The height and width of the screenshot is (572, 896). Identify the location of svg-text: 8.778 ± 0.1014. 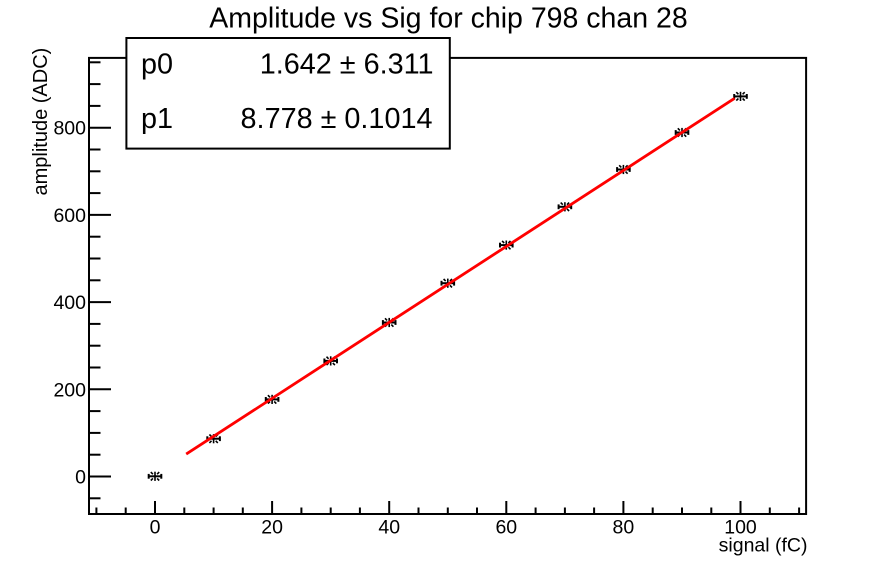
(337, 119).